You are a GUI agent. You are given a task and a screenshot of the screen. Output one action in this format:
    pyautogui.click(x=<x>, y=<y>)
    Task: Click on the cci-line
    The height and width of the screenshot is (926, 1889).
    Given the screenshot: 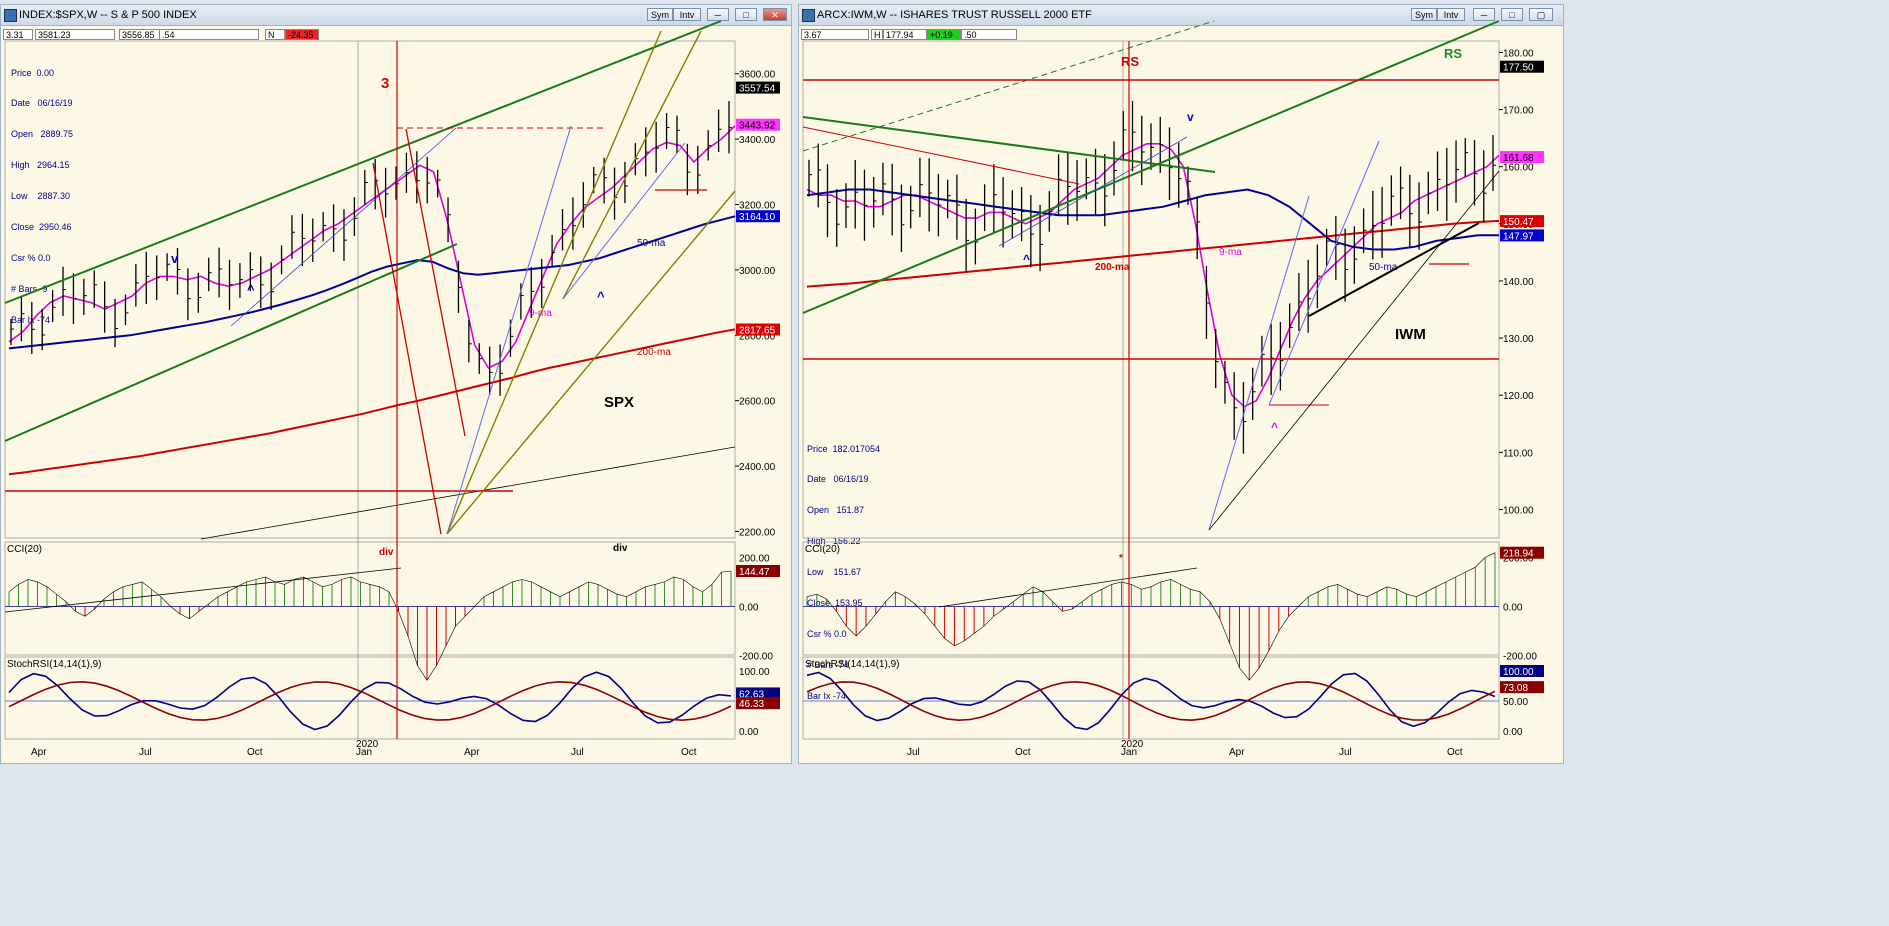 What is the action you would take?
    pyautogui.click(x=1151, y=616)
    